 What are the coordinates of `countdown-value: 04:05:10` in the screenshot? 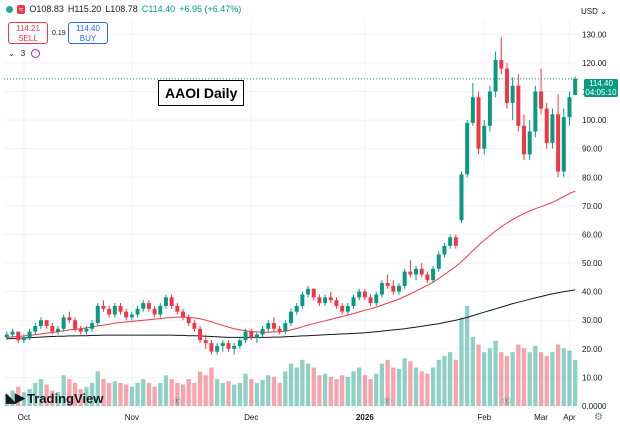 It's located at (601, 92).